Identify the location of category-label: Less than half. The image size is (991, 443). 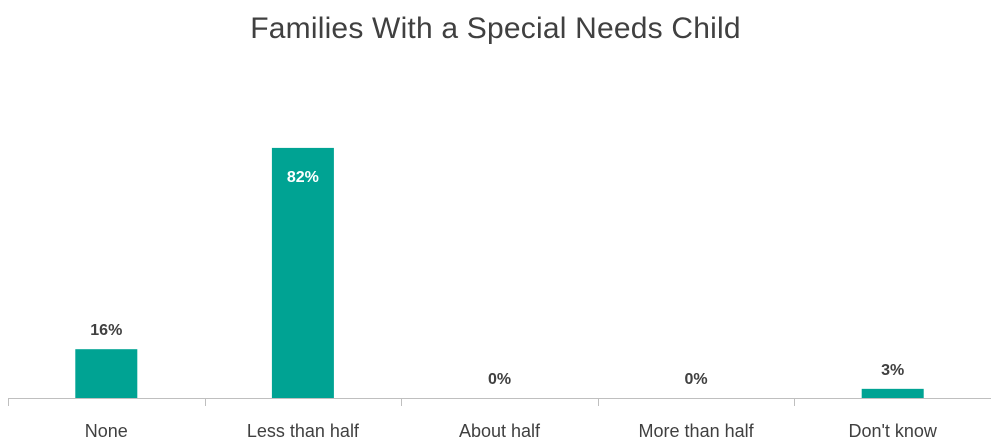
(303, 431).